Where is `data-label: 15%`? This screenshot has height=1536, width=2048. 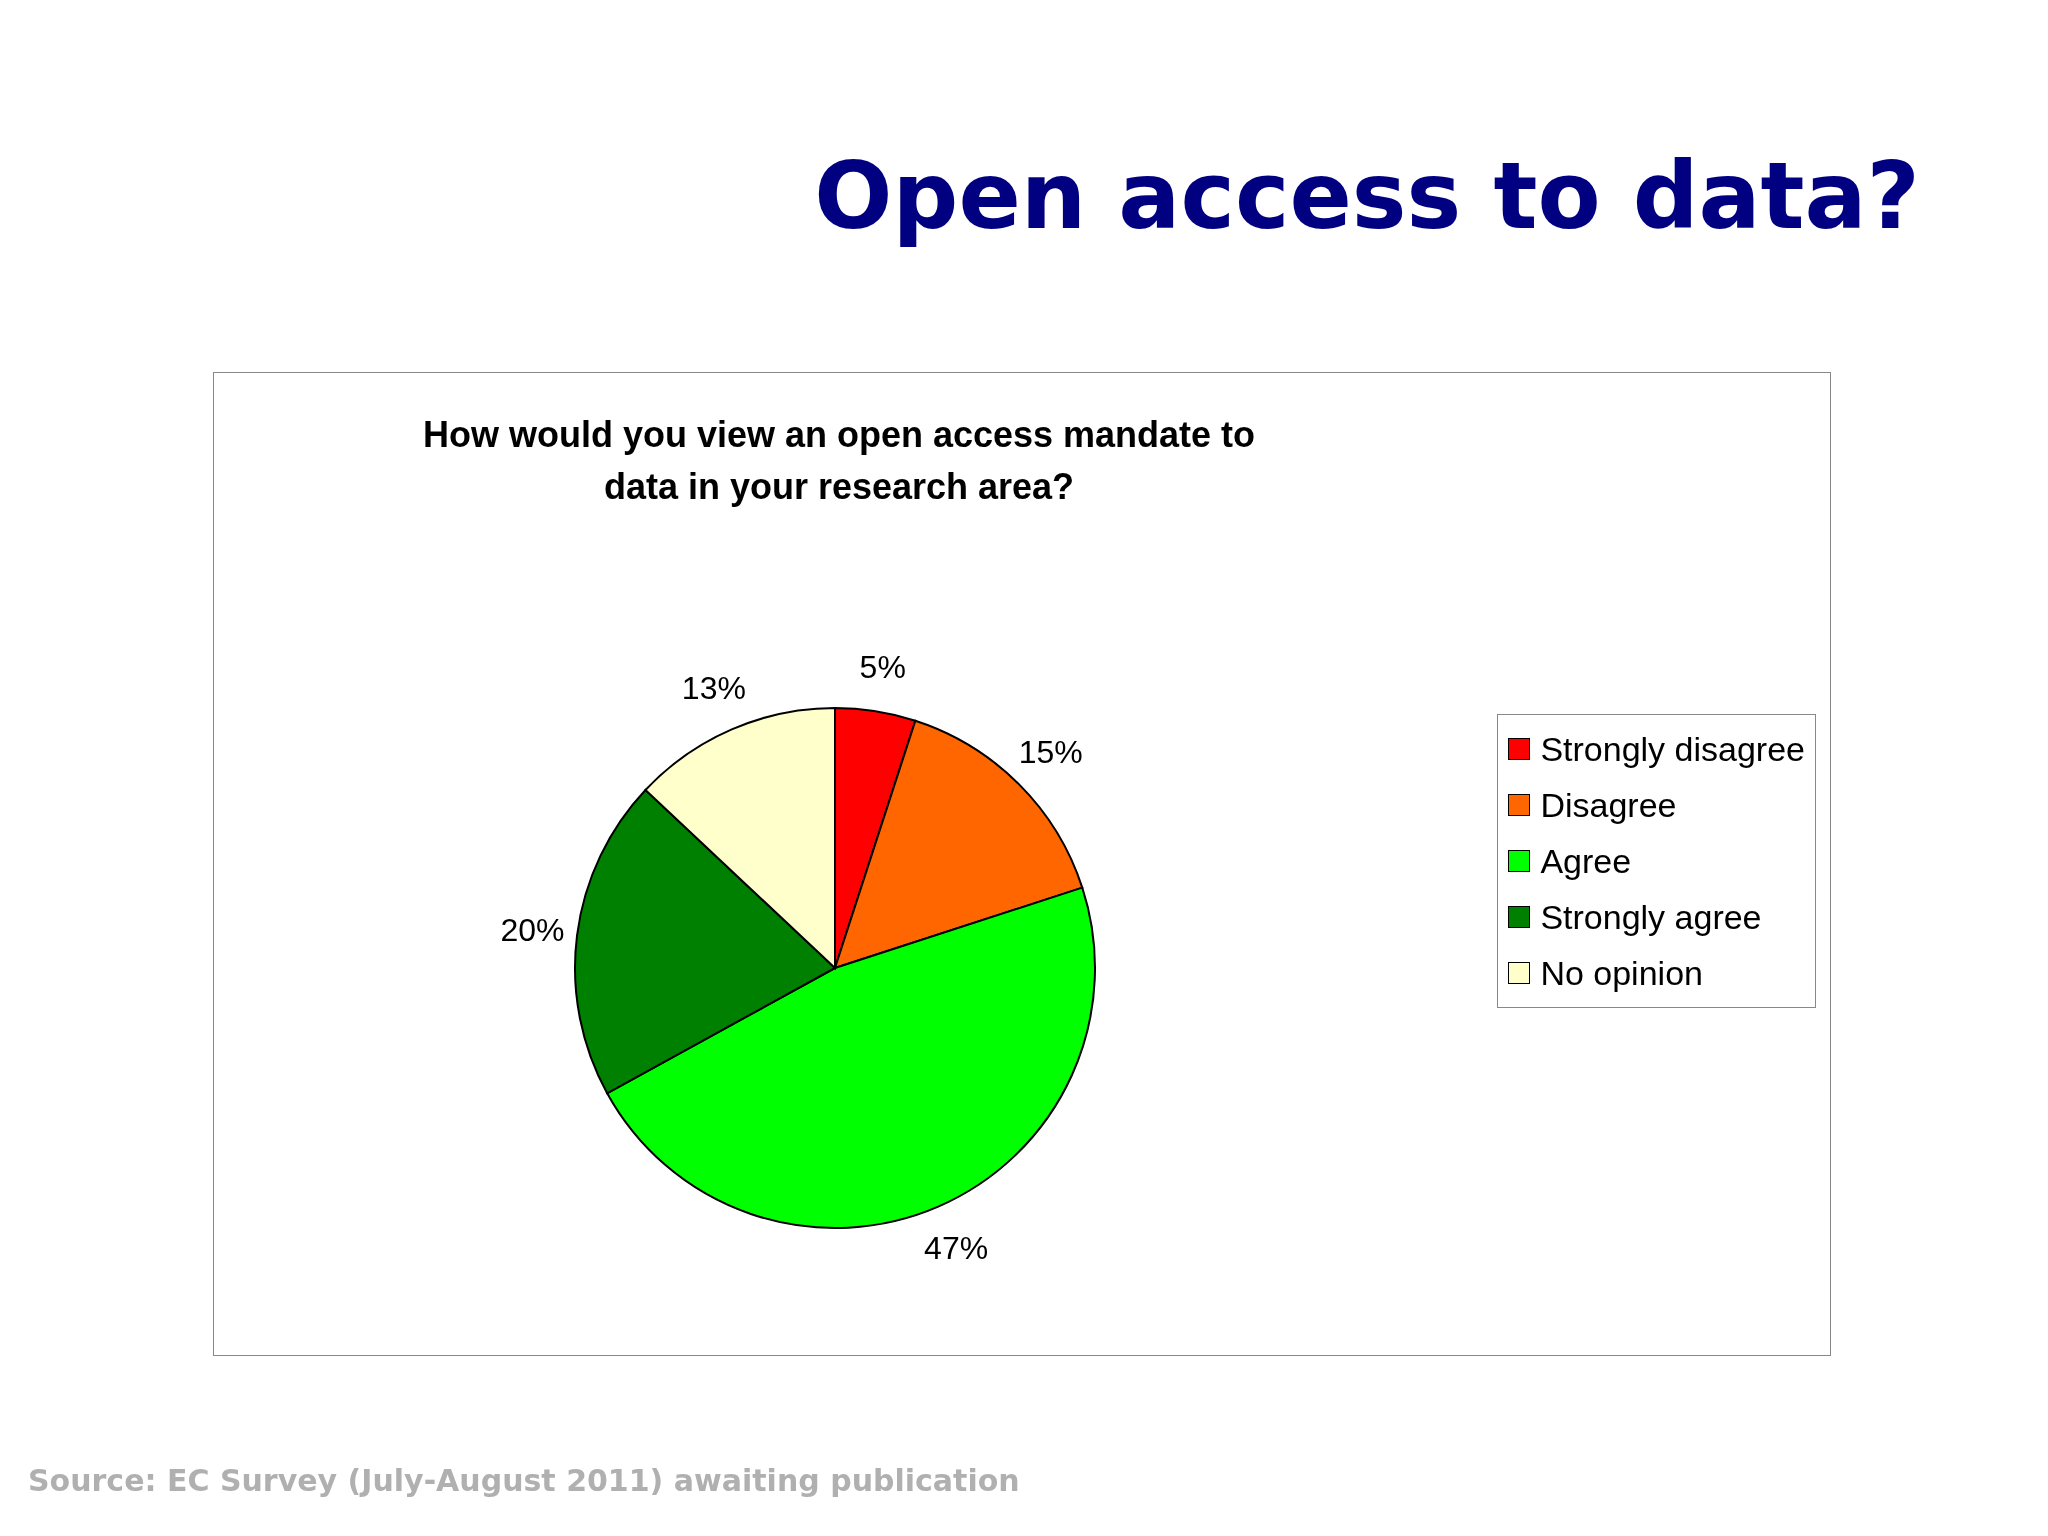
data-label: 15% is located at coordinates (1050, 752).